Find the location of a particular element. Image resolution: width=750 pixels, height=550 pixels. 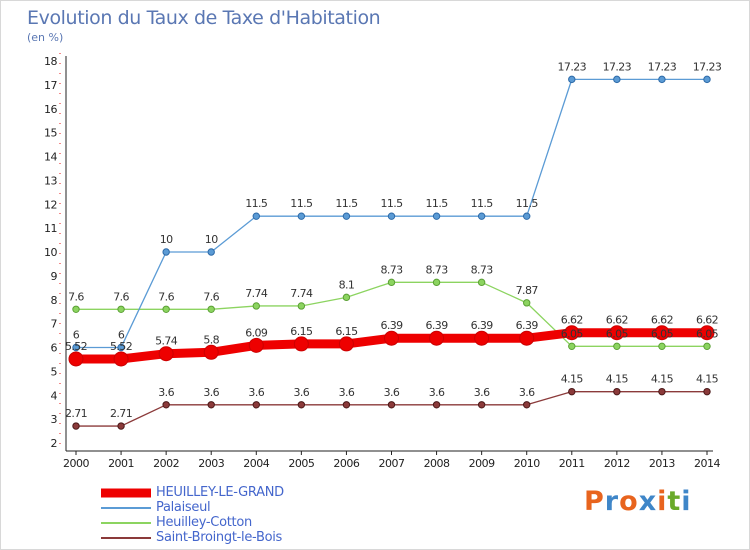

brand-letter: P is located at coordinates (594, 501).